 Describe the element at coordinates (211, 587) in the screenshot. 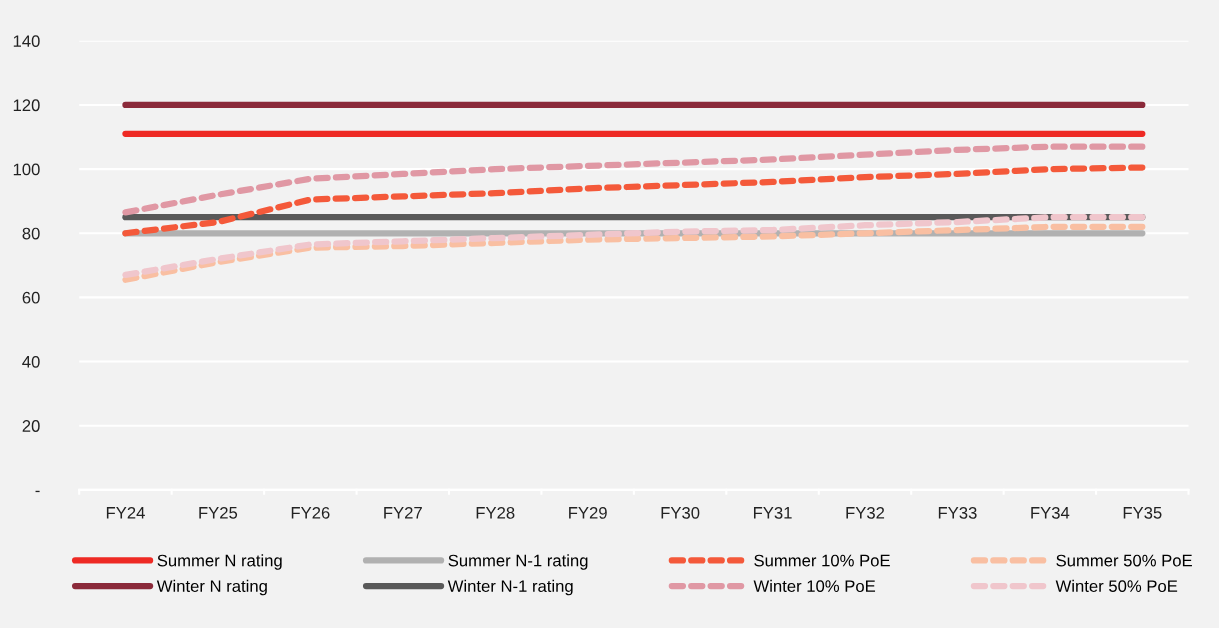

I see `legend-label: Winter N rating` at that location.